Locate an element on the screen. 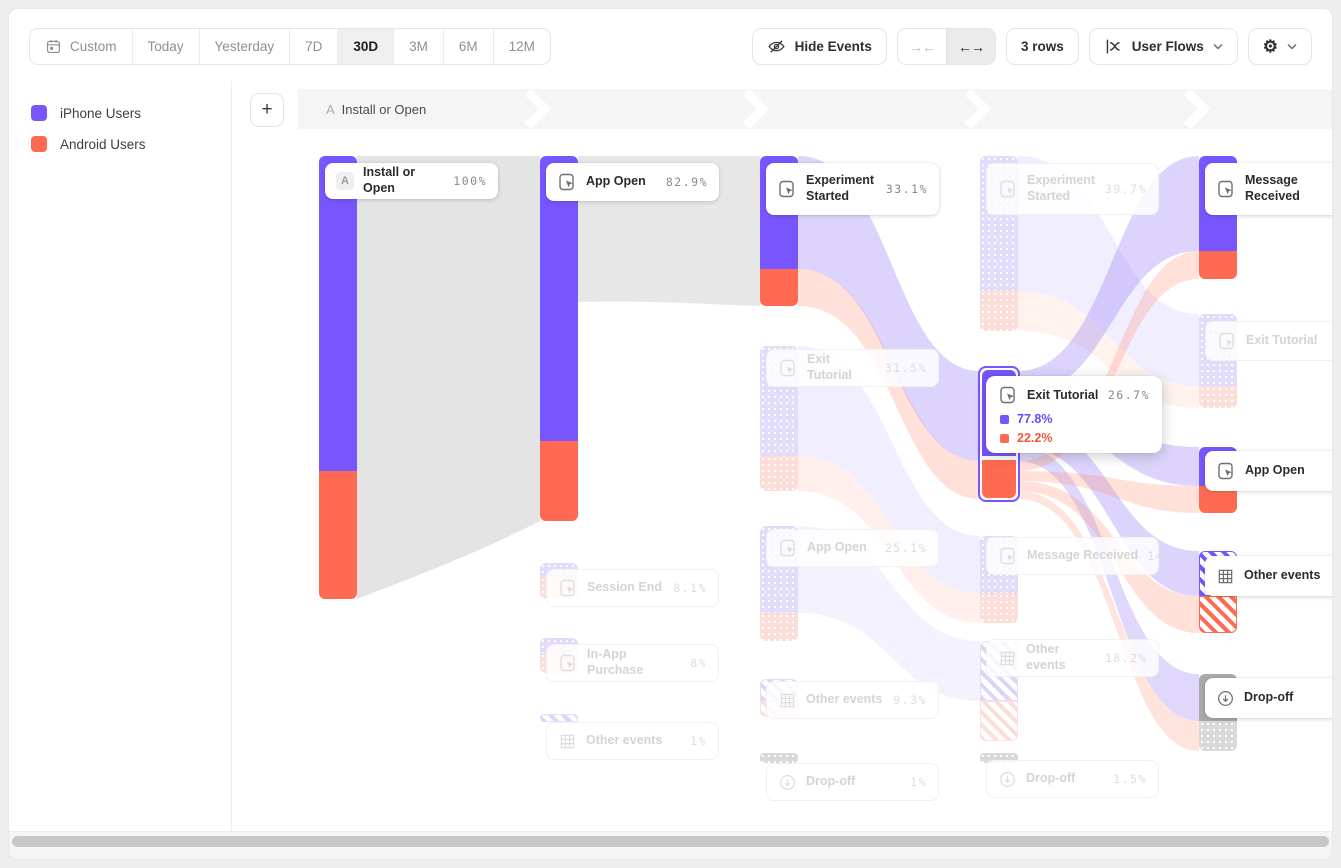 The width and height of the screenshot is (1341, 868). legend-item-android-users: Android Users is located at coordinates (131, 144).